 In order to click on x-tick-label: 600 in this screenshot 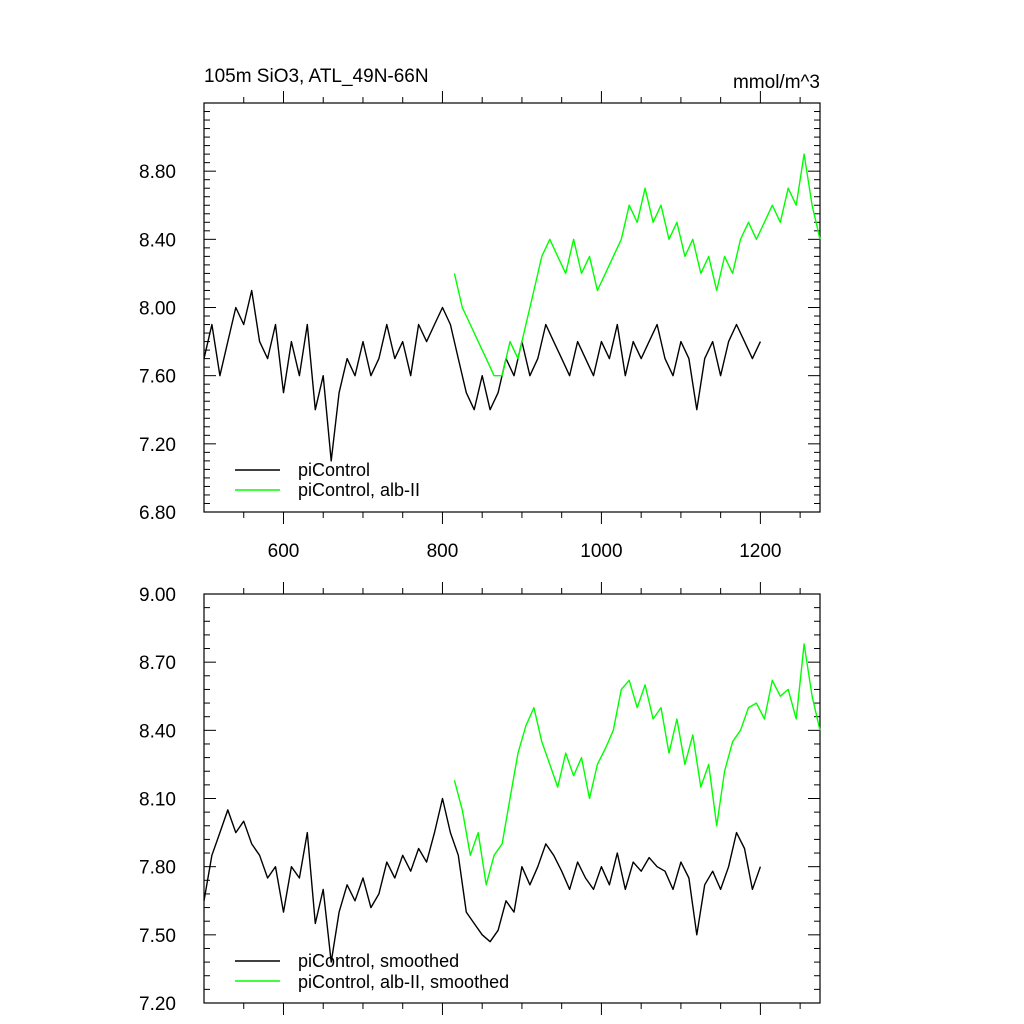, I will do `click(284, 551)`.